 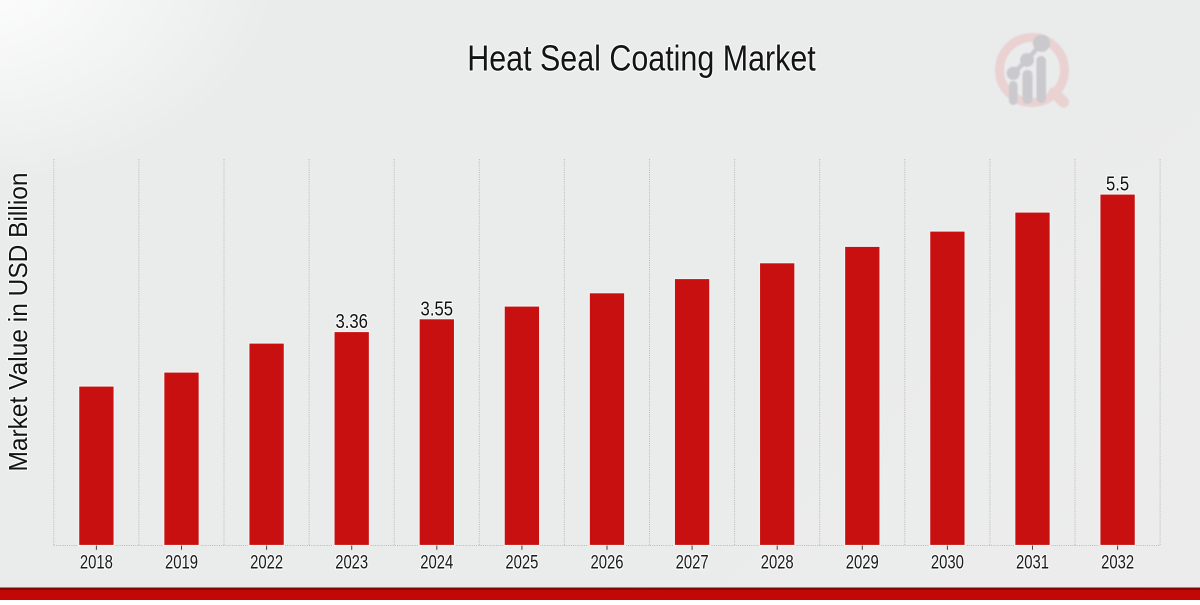 I want to click on svg-text: 2022, so click(x=266, y=562).